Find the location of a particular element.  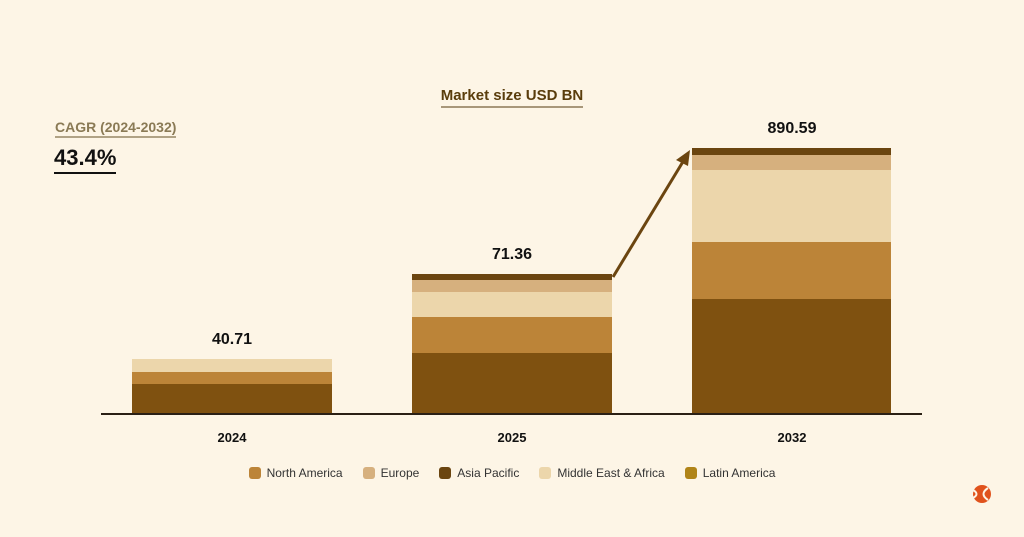

legend-item-middle-east-africa: Middle East & Africa is located at coordinates (602, 473).